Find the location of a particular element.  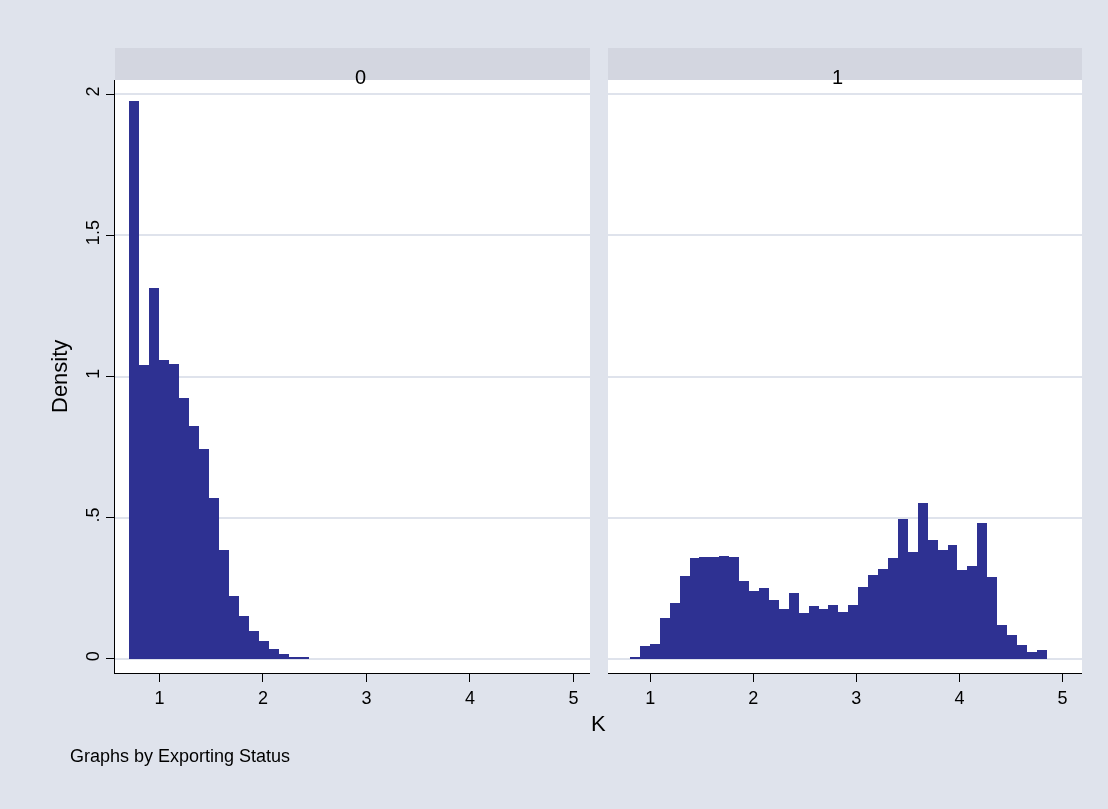

y-tick-label: 0 is located at coordinates (92, 656).